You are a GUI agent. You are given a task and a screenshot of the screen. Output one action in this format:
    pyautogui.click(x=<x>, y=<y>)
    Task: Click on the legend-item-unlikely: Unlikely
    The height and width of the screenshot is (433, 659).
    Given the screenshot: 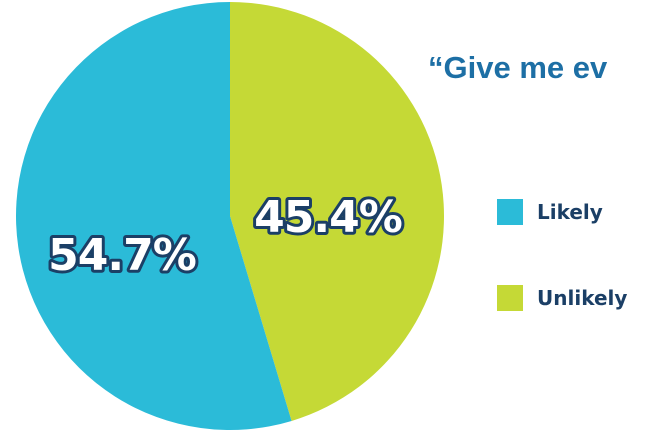 What is the action you would take?
    pyautogui.click(x=562, y=298)
    